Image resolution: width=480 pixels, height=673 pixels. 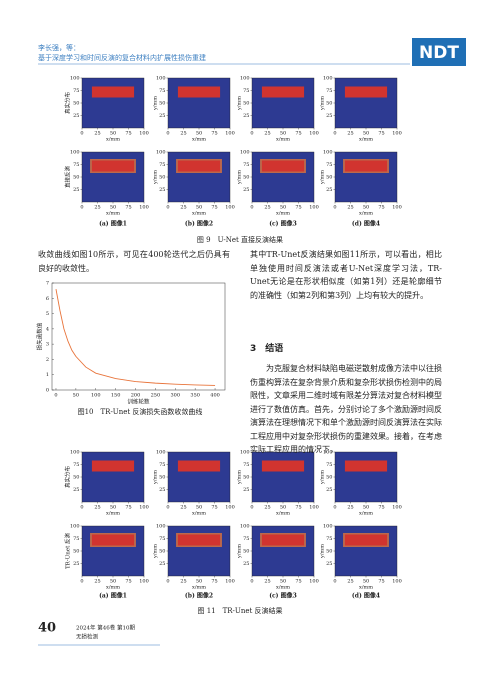 I want to click on x-tick-label: 250, so click(x=156, y=396).